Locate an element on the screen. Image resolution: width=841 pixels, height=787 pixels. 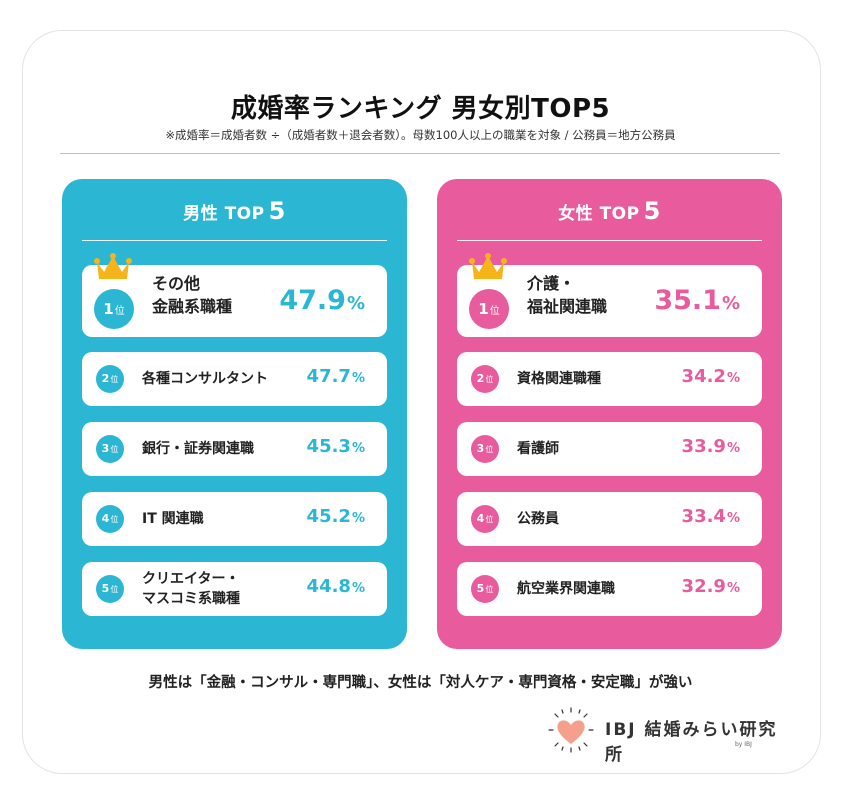
title-divider is located at coordinates (420, 153).